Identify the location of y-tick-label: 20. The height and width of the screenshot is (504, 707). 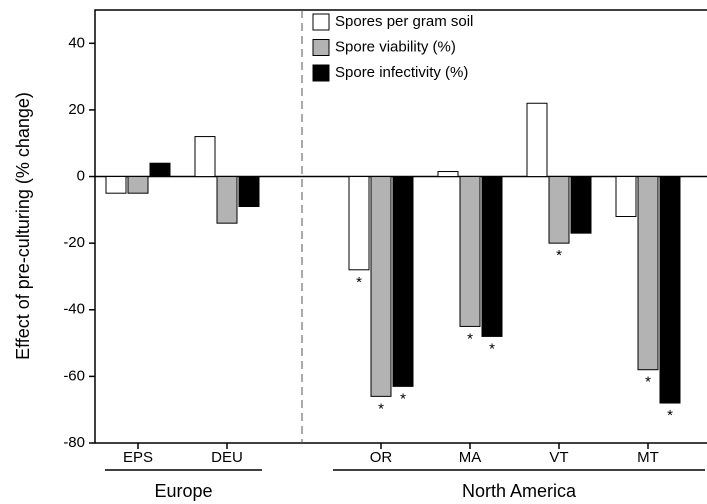
(76, 109).